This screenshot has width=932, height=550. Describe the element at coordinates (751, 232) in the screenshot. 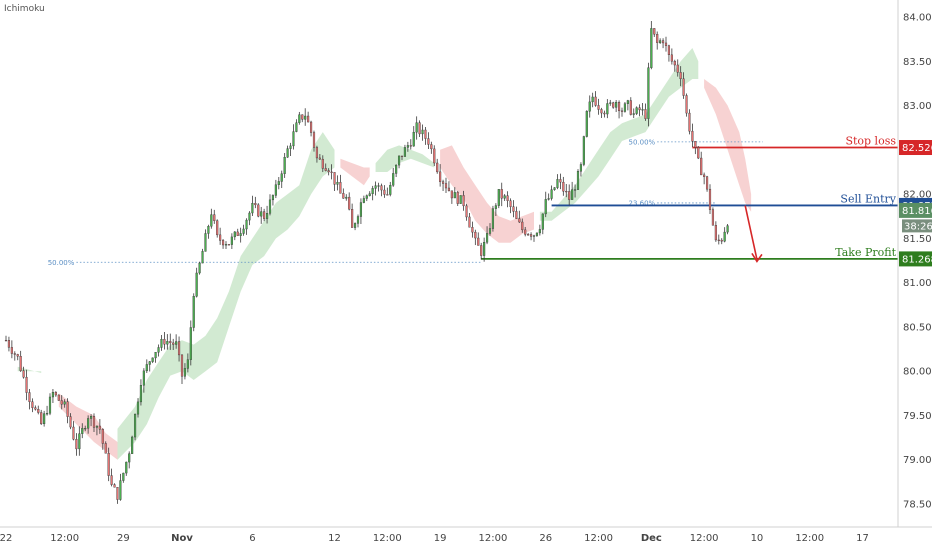

I see `sell-arrow-shaft` at that location.